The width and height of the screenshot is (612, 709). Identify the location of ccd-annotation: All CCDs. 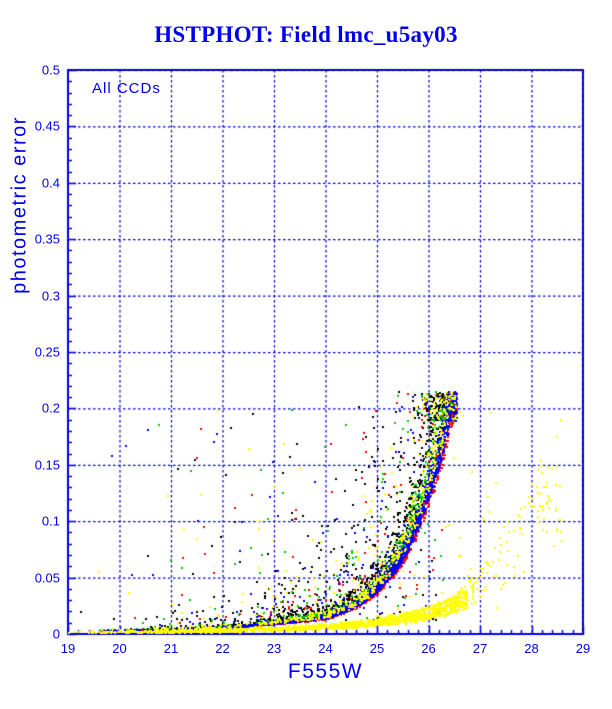
(126, 88).